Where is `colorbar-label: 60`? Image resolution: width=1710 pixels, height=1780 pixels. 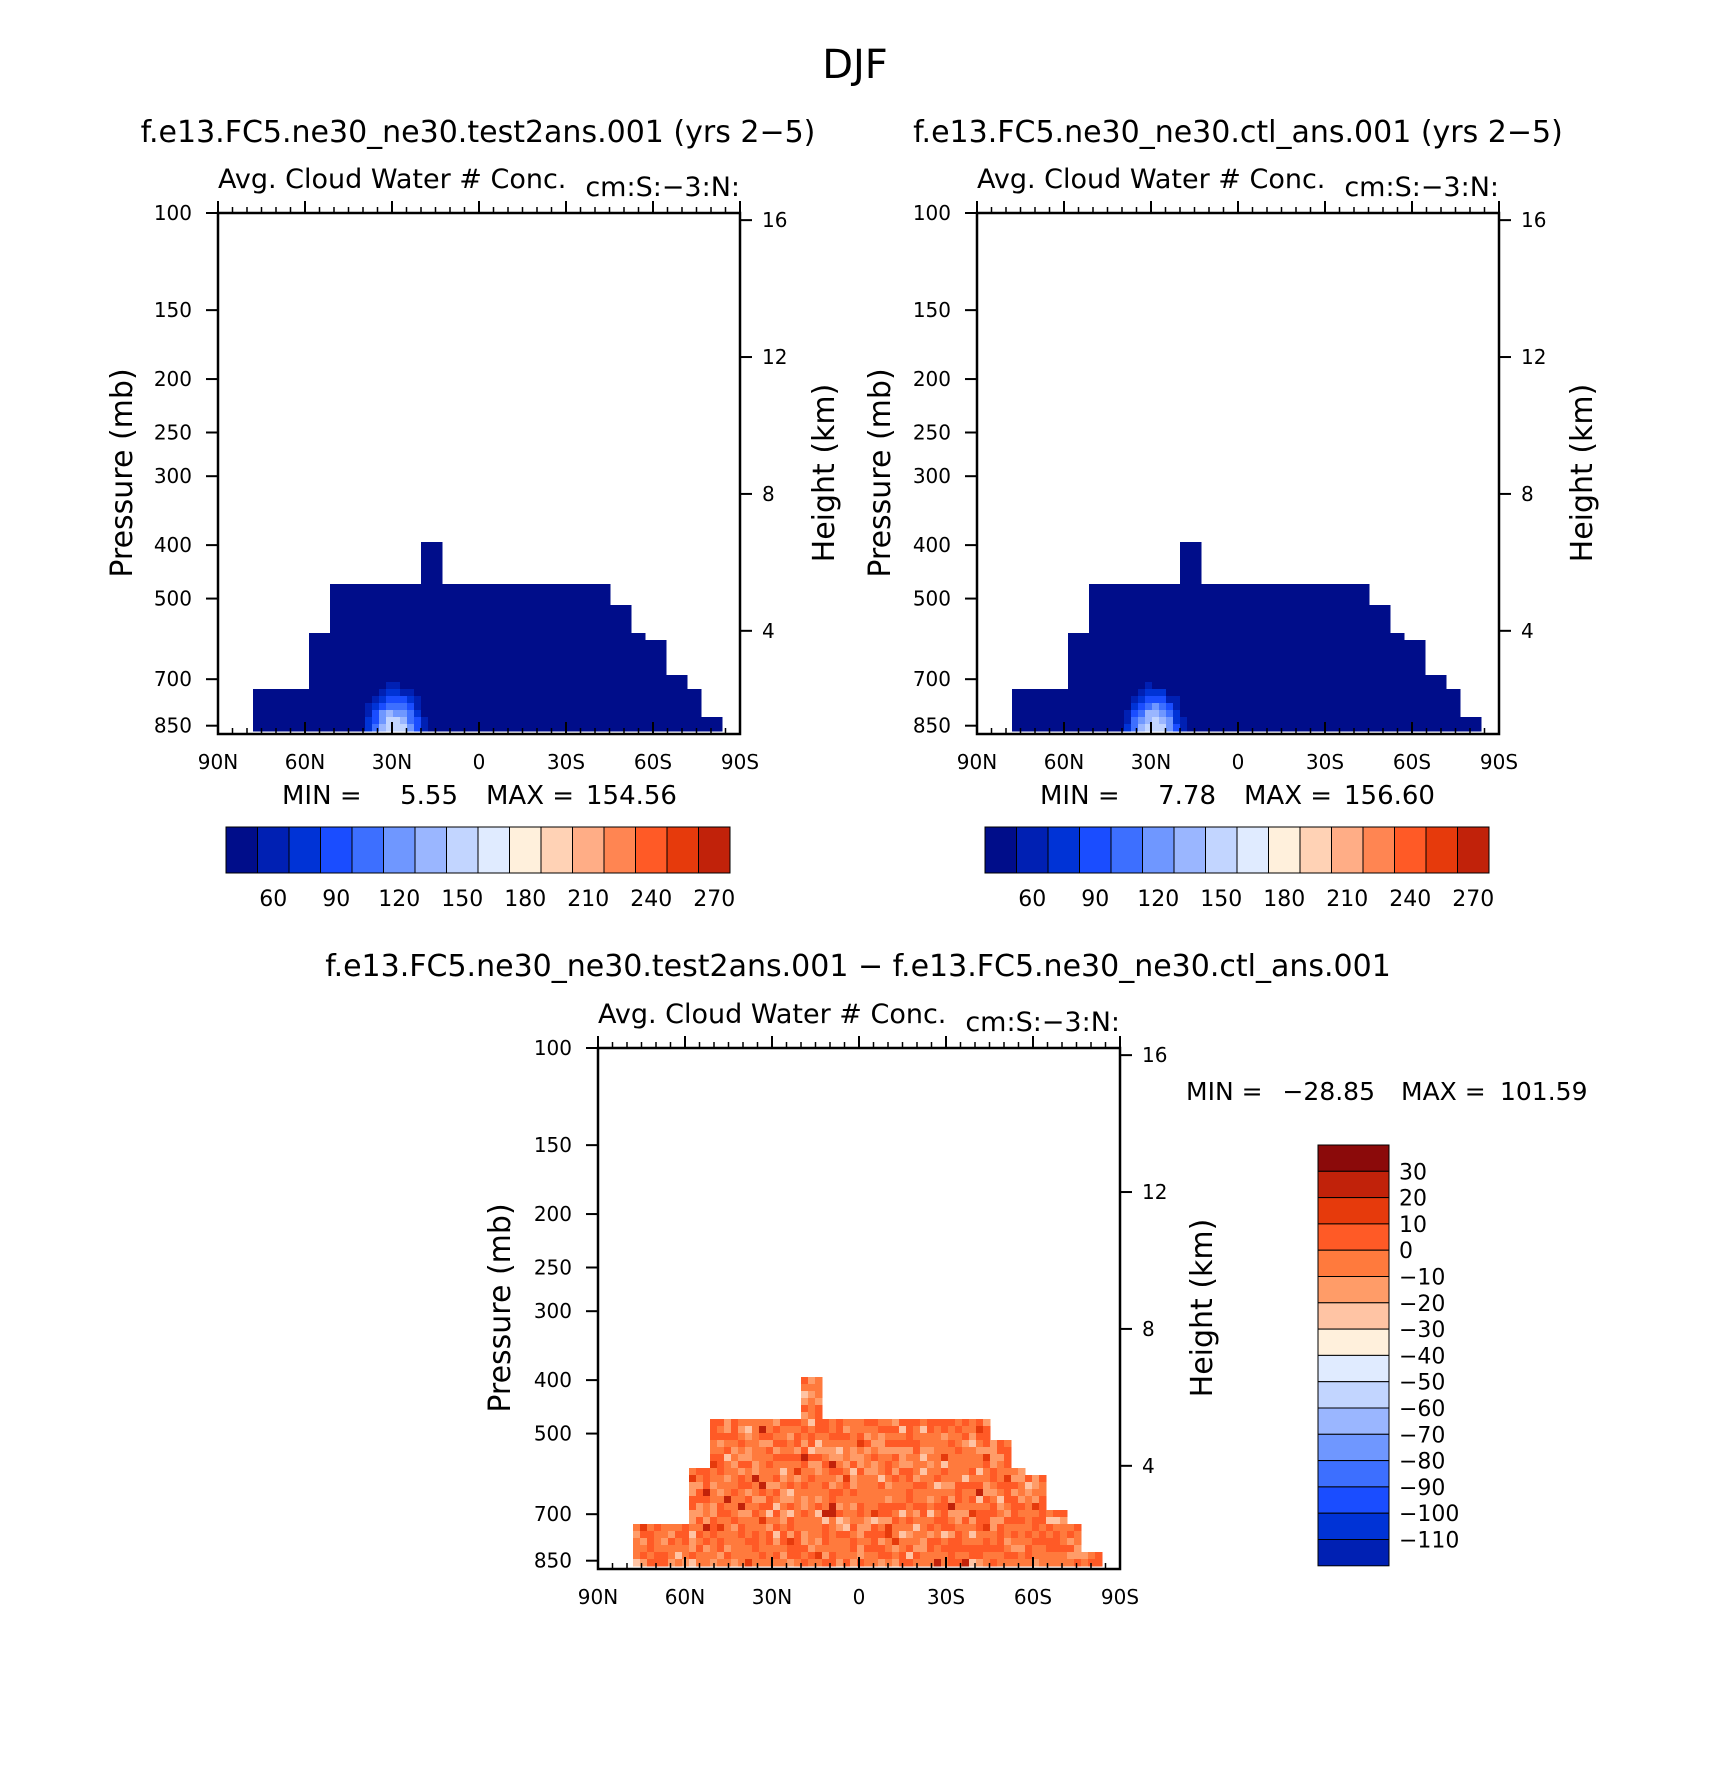 colorbar-label: 60 is located at coordinates (273, 899).